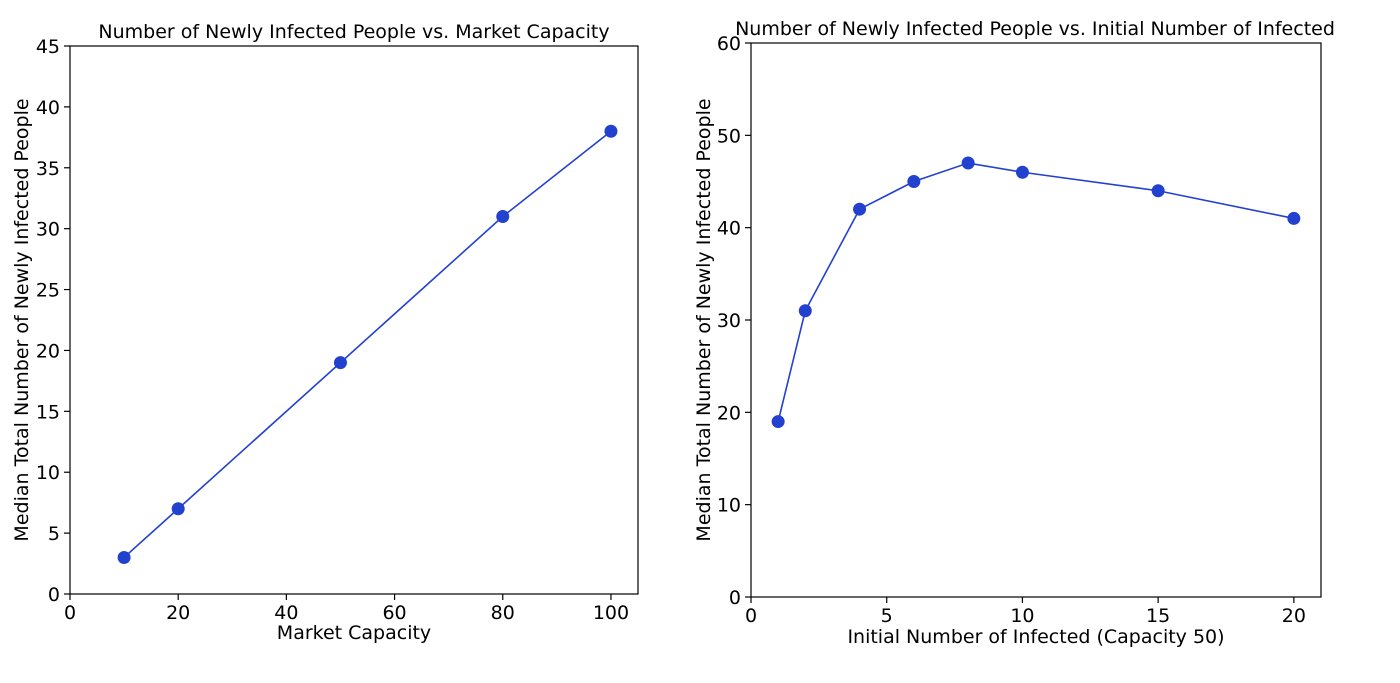  What do you see at coordinates (48, 47) in the screenshot?
I see `y-tick-label: 45` at bounding box center [48, 47].